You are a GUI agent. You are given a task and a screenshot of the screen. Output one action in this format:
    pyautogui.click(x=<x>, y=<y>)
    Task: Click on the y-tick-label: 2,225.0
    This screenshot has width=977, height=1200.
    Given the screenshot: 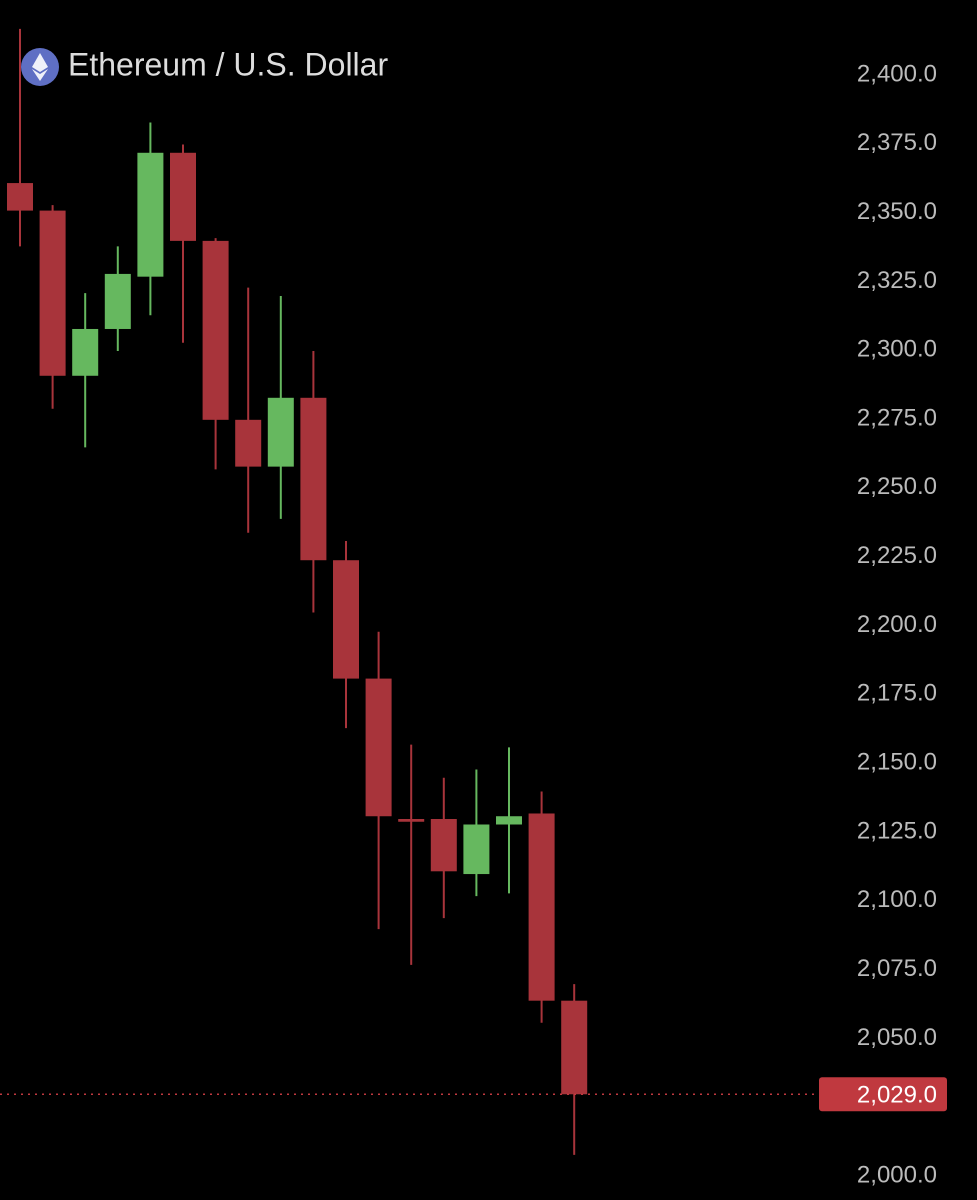 What is the action you would take?
    pyautogui.click(x=897, y=555)
    